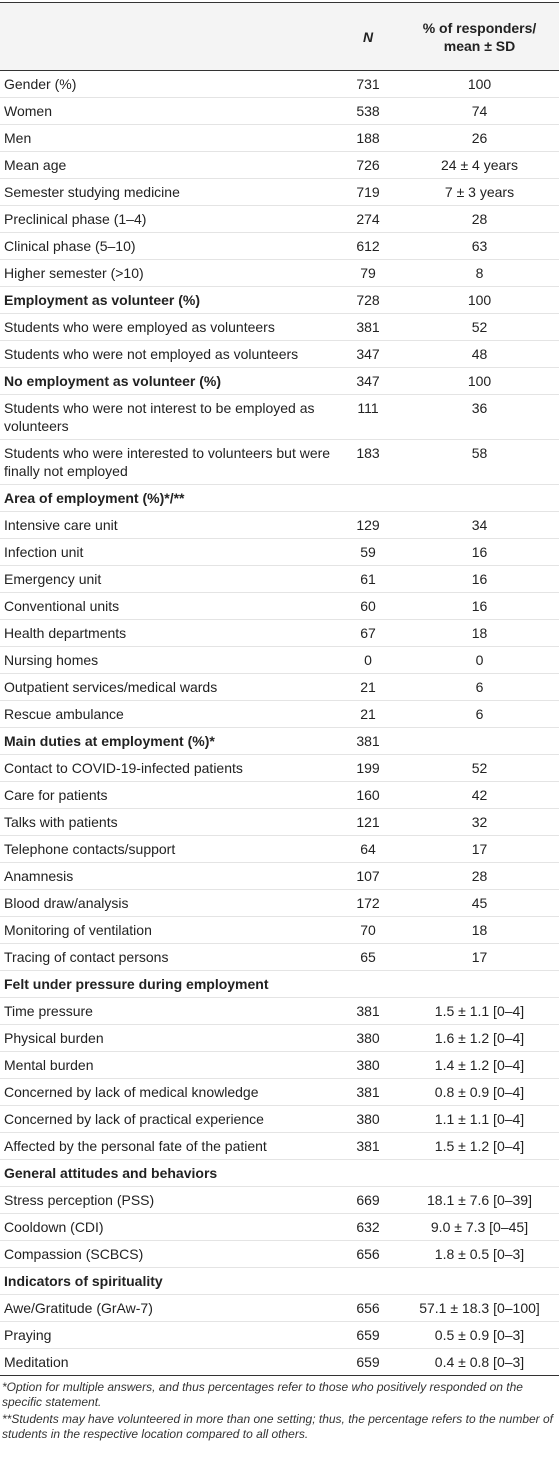  What do you see at coordinates (279, 1335) in the screenshot?
I see `table-row: Praying 659 0.5 ± 0.9 [0–3]` at bounding box center [279, 1335].